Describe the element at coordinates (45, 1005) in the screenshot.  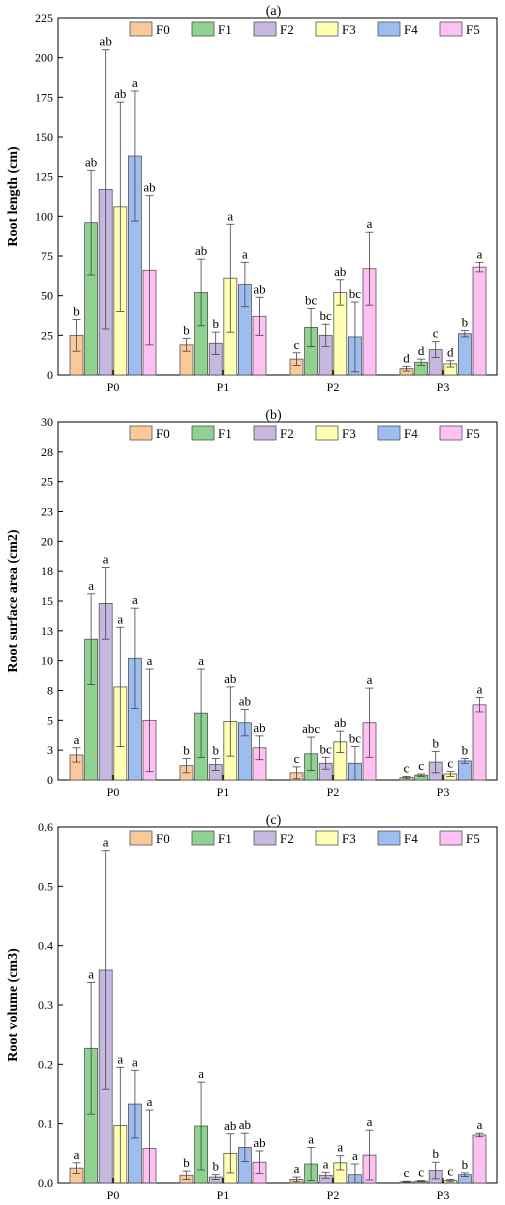
I see `y-tick-label: 0.3` at that location.